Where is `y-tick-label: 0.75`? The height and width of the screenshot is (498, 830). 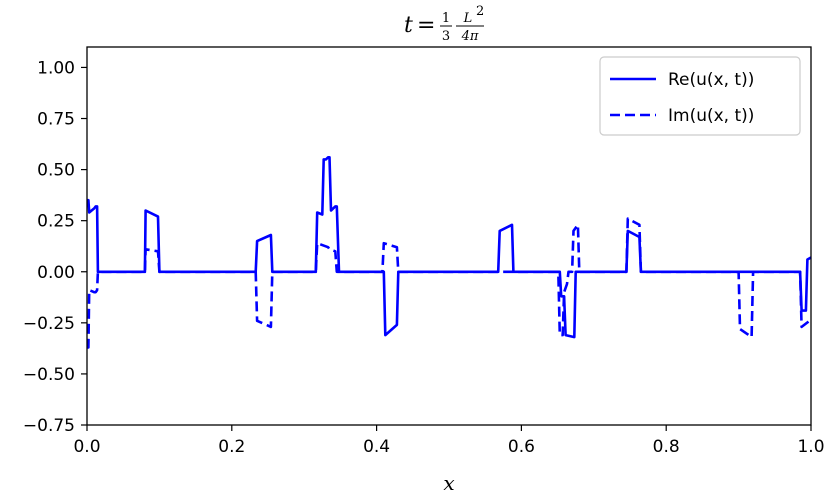 y-tick-label: 0.75 is located at coordinates (56, 120).